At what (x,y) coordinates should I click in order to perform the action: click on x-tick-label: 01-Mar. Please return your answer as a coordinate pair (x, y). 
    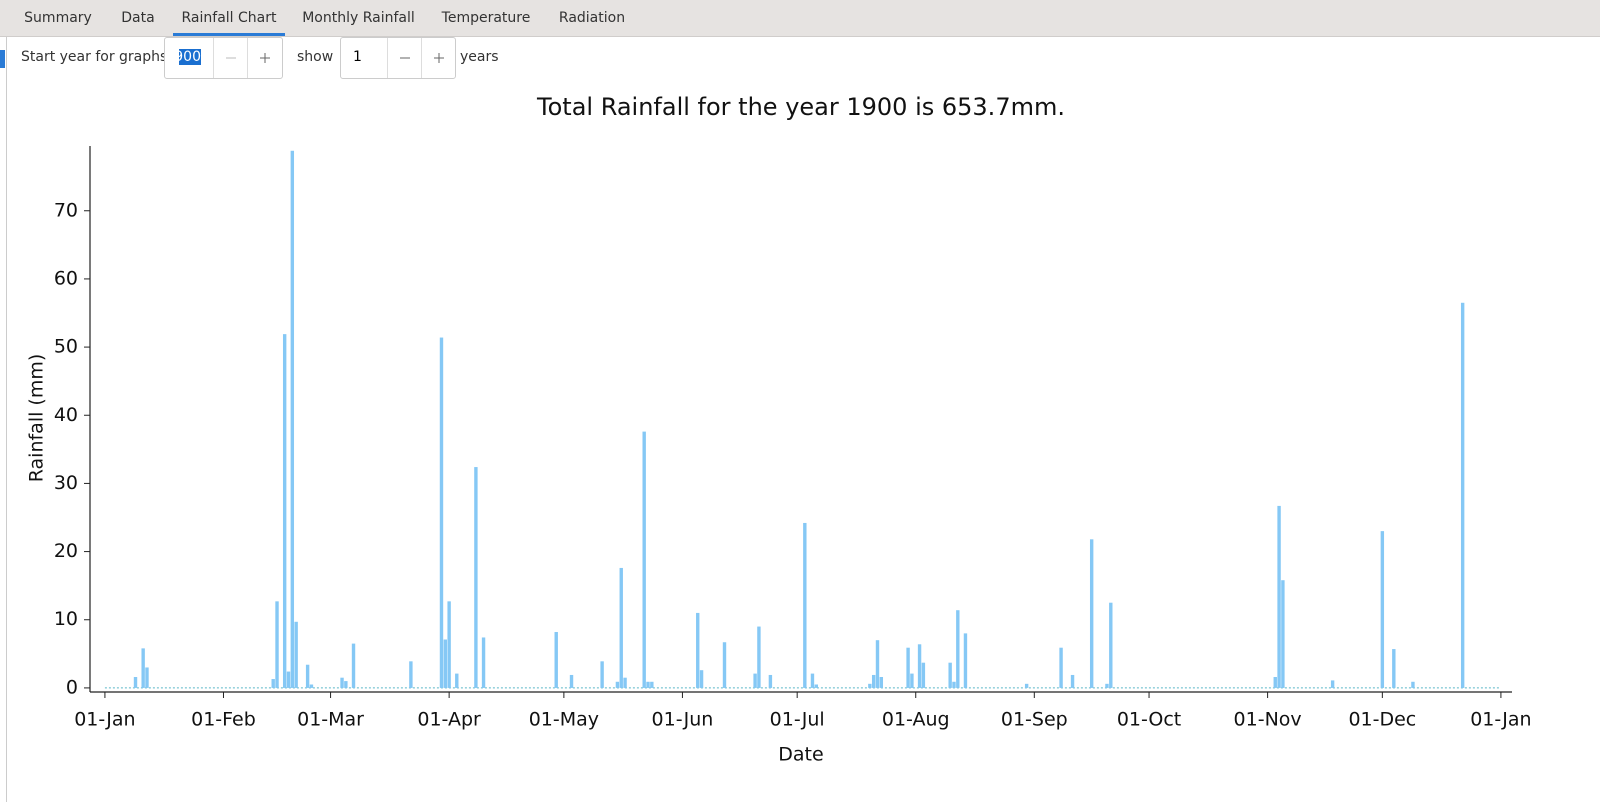
    Looking at the image, I should click on (330, 720).